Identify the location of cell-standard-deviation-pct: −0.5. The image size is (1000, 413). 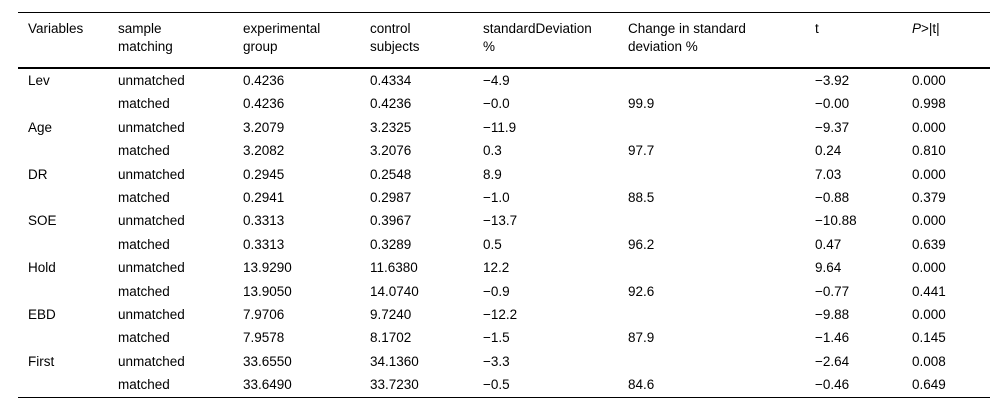
(496, 385).